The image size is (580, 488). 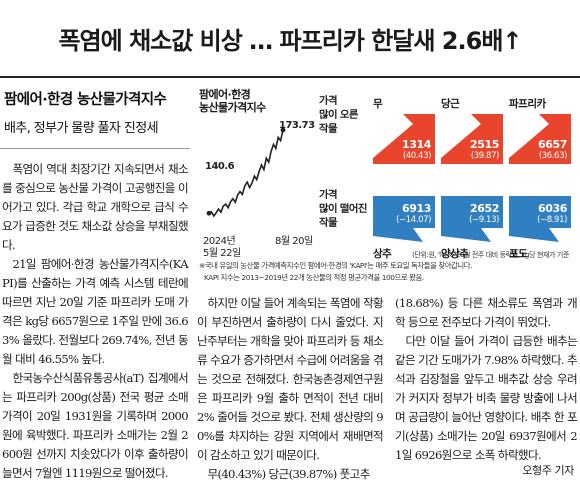 I want to click on tile-radish: 무 1314 (40.43), so click(x=404, y=130).